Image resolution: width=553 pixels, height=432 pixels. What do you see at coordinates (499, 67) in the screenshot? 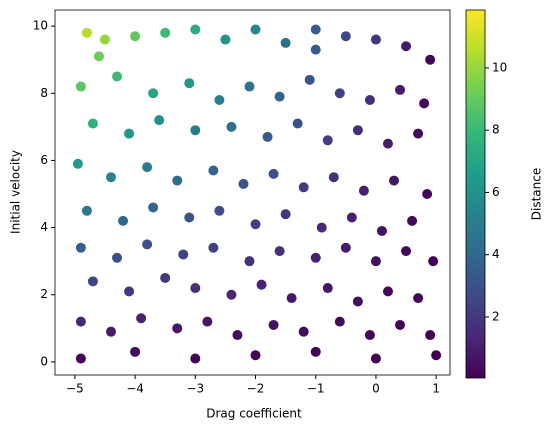
I see `colorbar-tick-label: 10` at bounding box center [499, 67].